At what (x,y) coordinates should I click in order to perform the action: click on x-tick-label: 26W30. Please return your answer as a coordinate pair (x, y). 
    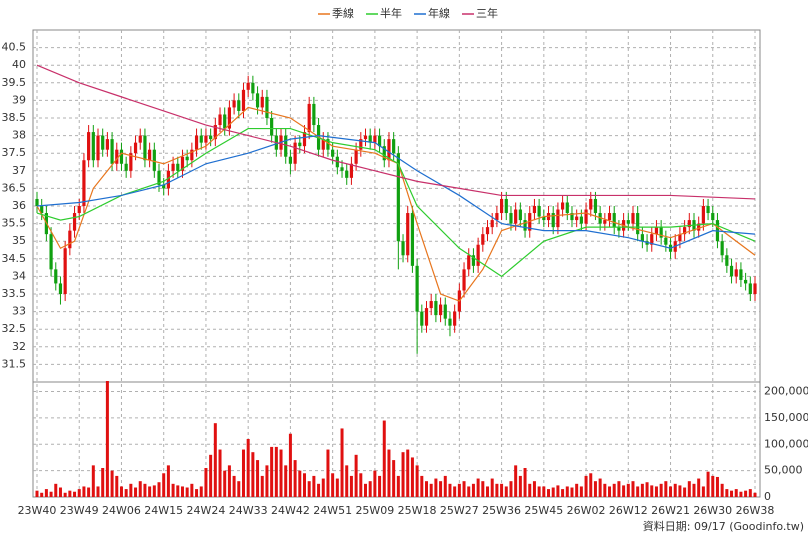
    Looking at the image, I should click on (712, 510).